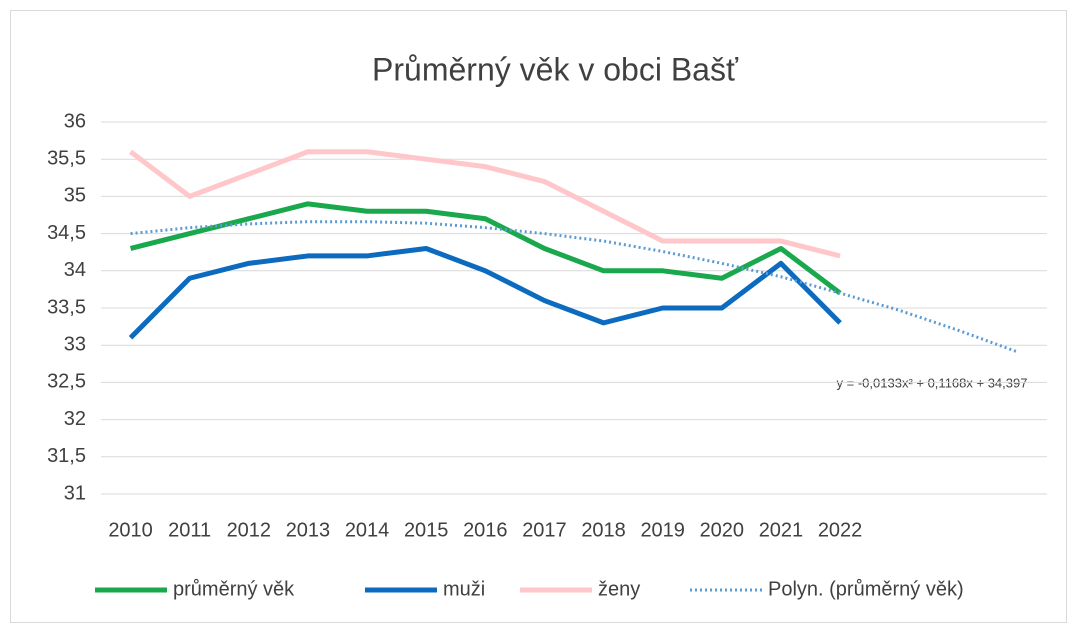 The image size is (1067, 628). Describe the element at coordinates (75, 344) in the screenshot. I see `y-tick-label: 33` at that location.